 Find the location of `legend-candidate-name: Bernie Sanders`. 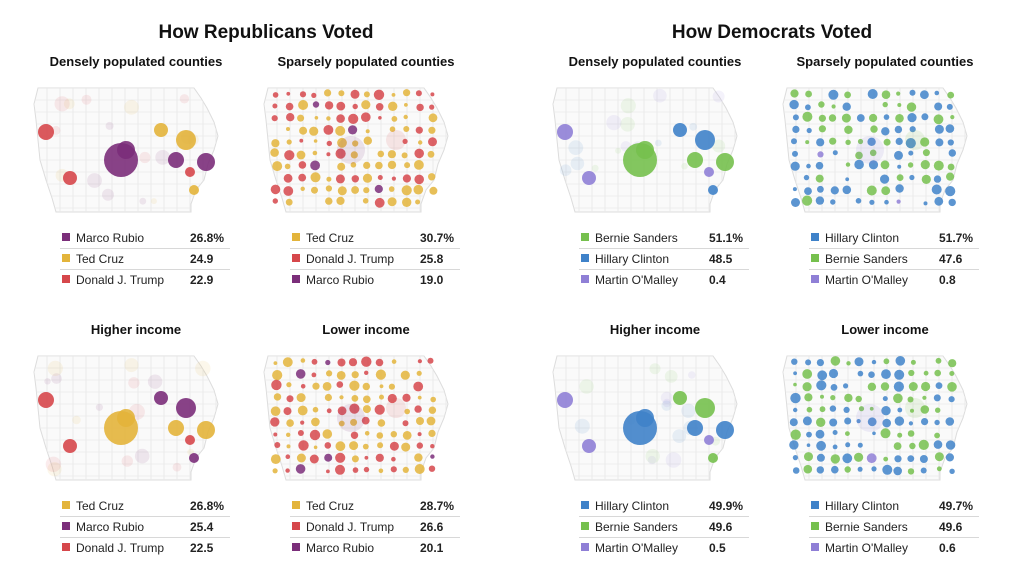

legend-candidate-name: Bernie Sanders is located at coordinates (866, 527).